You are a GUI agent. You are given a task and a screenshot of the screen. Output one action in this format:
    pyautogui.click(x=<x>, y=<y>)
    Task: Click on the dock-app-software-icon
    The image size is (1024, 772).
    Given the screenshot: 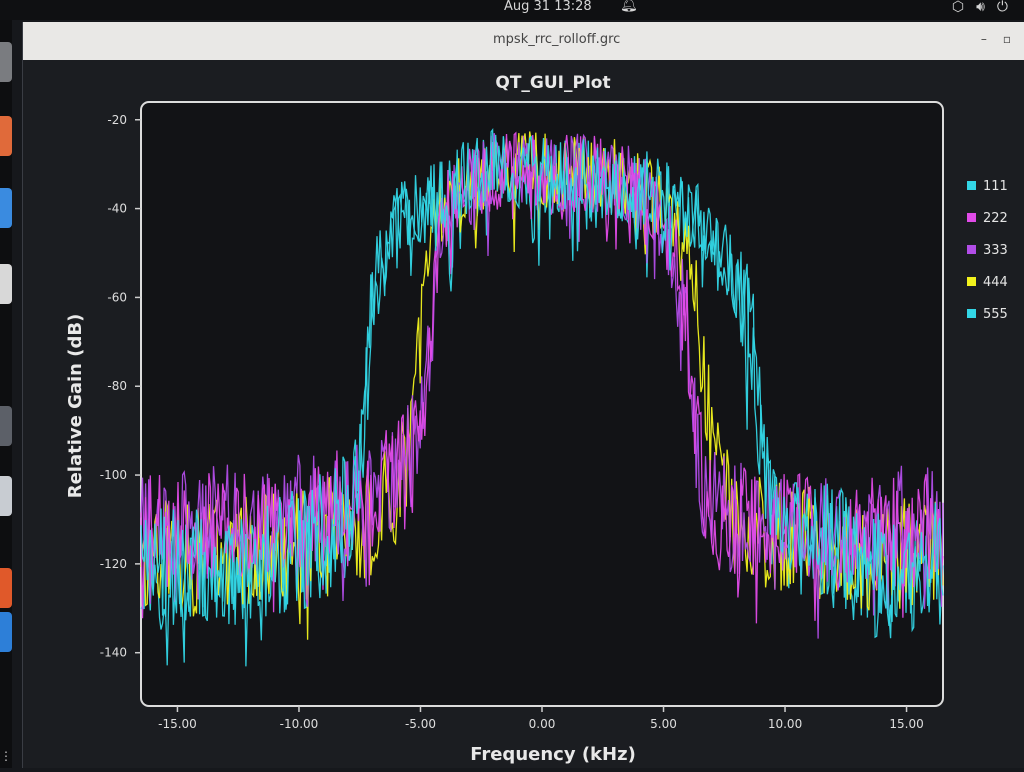 What is the action you would take?
    pyautogui.click(x=6, y=588)
    